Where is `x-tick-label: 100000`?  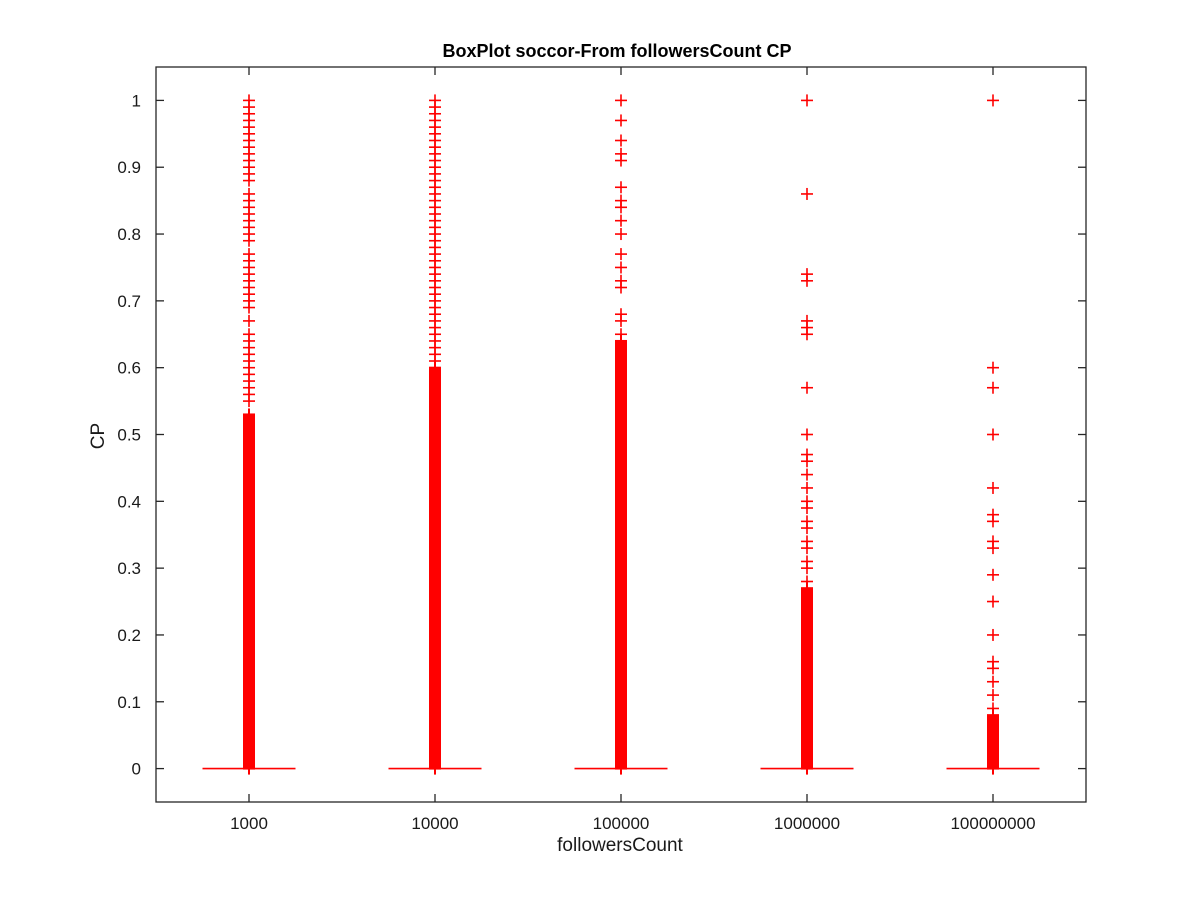
x-tick-label: 100000 is located at coordinates (621, 823).